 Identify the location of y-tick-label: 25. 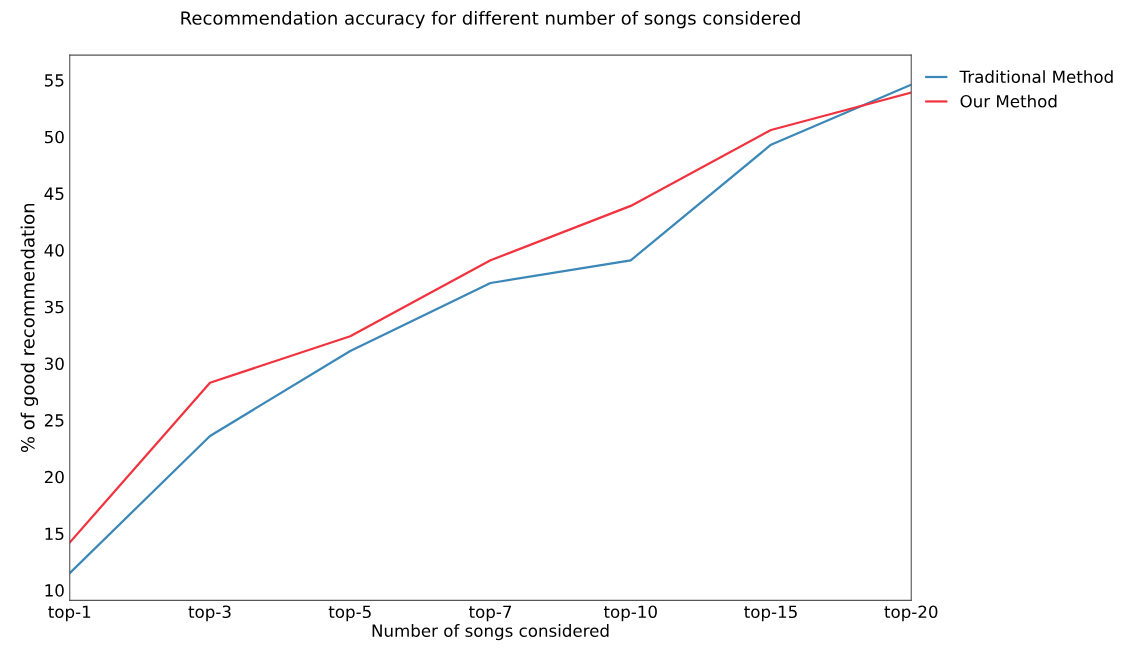
(54, 420).